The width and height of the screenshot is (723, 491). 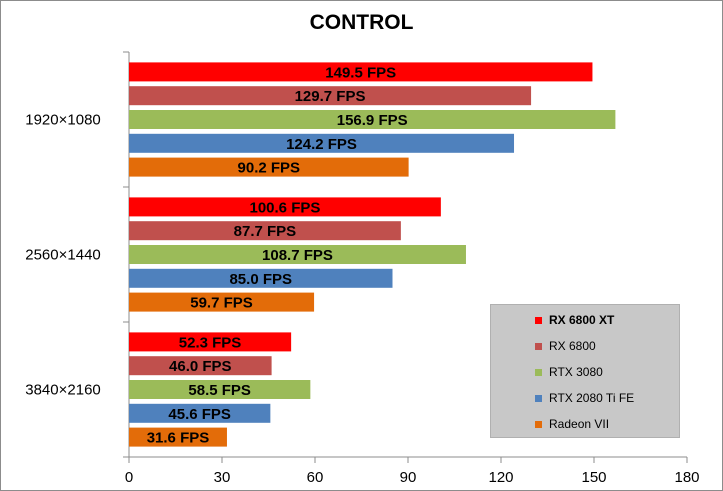 What do you see at coordinates (408, 477) in the screenshot?
I see `x-tick-label: 90` at bounding box center [408, 477].